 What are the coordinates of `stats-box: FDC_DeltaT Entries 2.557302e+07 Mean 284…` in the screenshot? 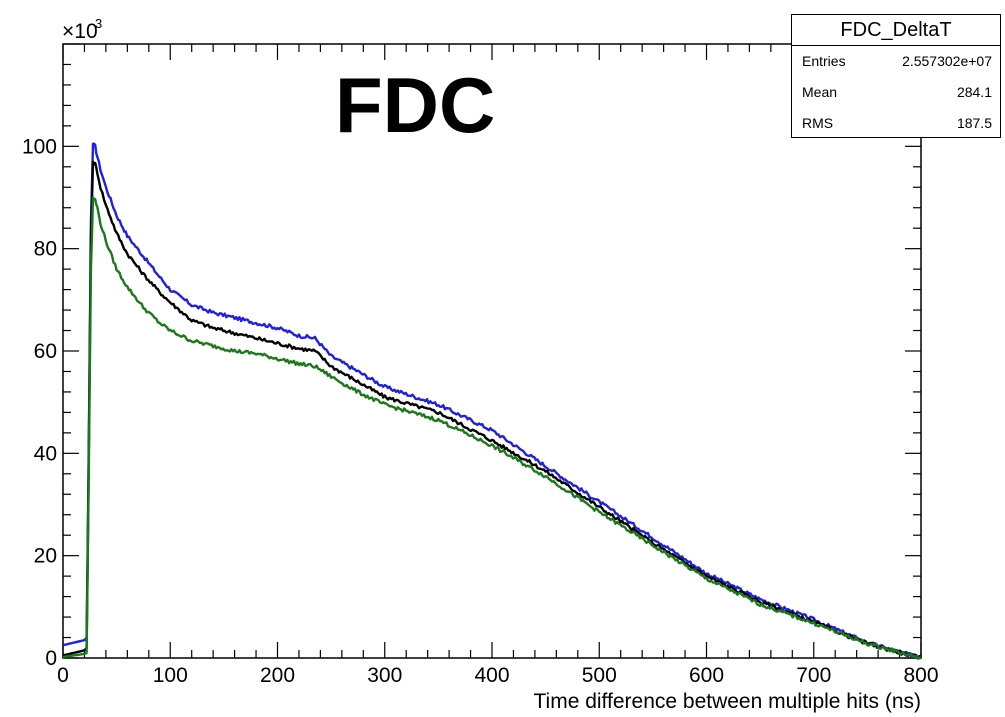 It's located at (896, 76).